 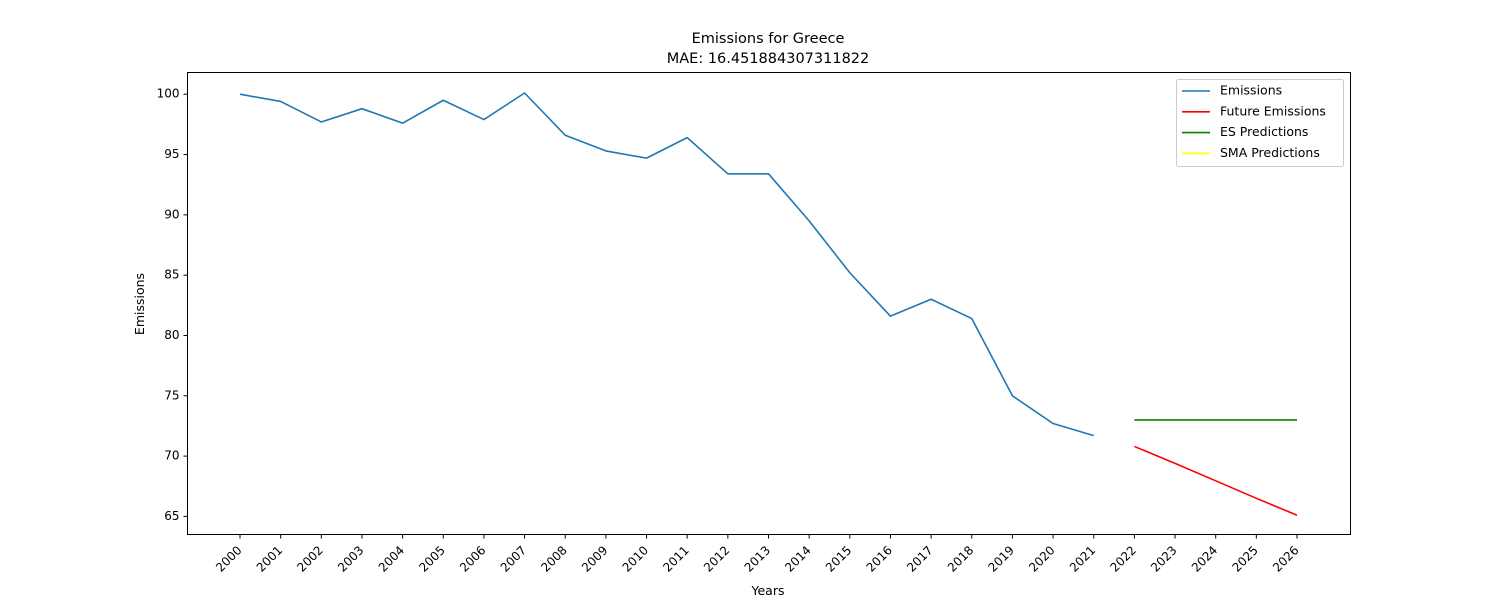 I want to click on y-tick-label: 65, so click(x=171, y=516).